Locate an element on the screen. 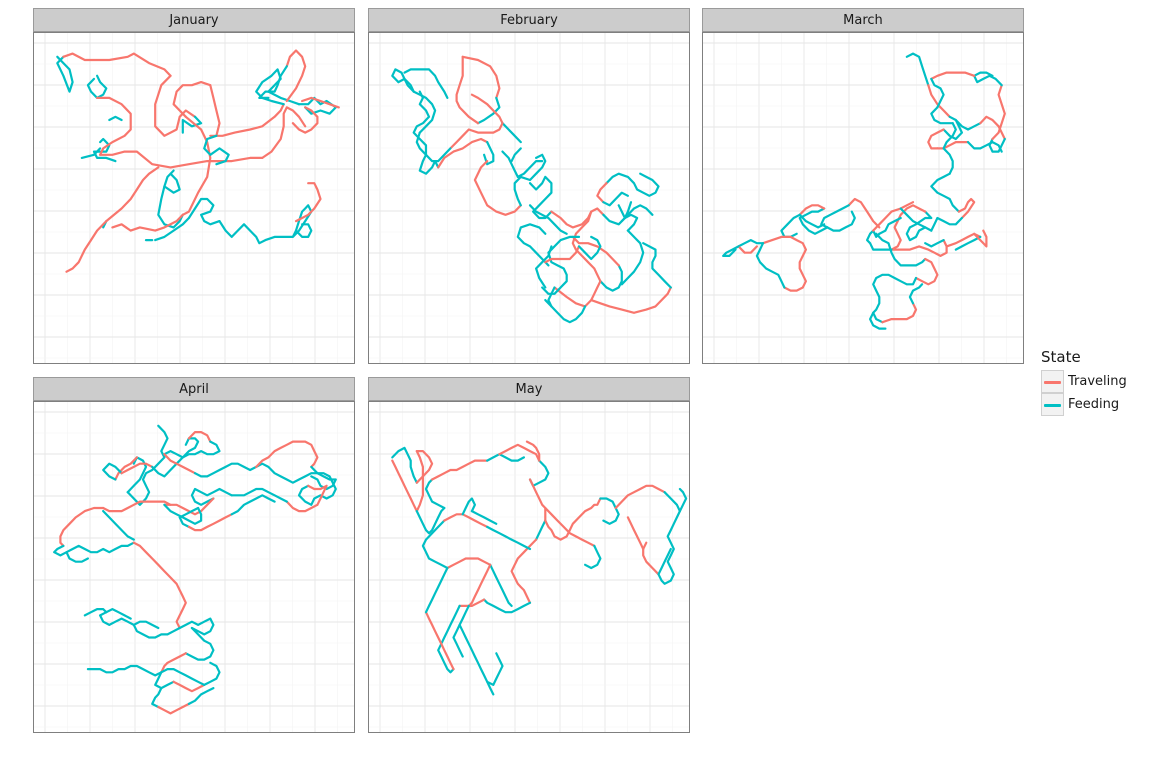 The width and height of the screenshot is (1152, 768). legend-line-feeding is located at coordinates (1052, 405).